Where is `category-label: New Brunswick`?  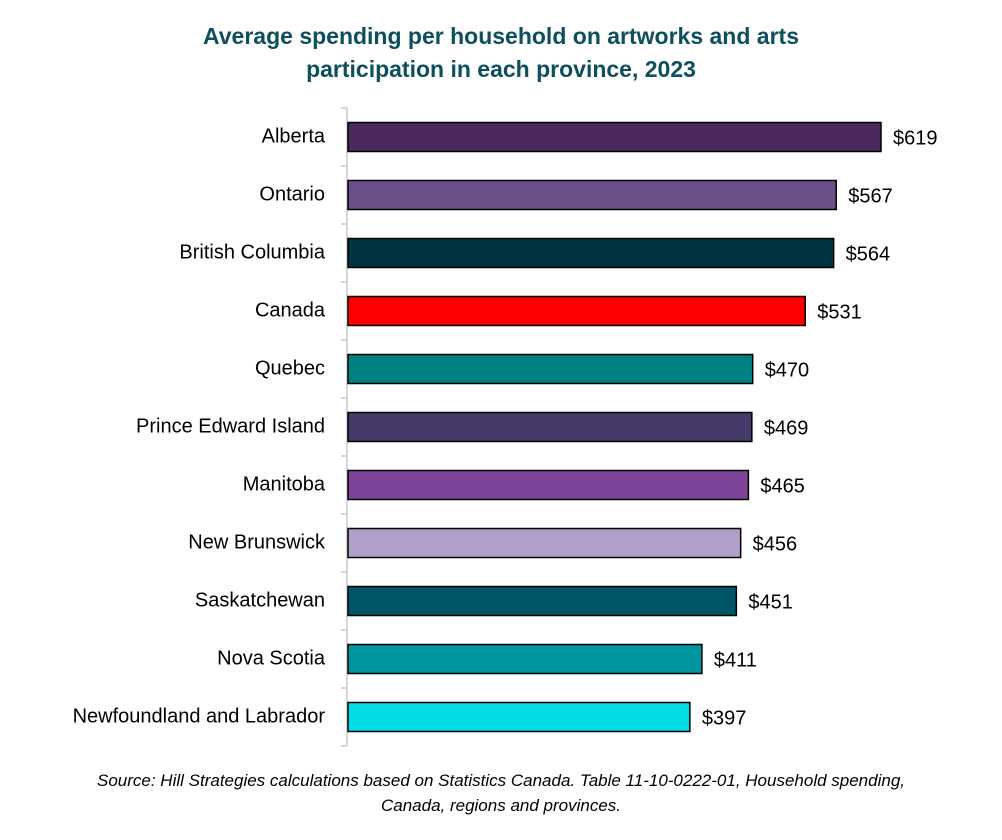
category-label: New Brunswick is located at coordinates (257, 542).